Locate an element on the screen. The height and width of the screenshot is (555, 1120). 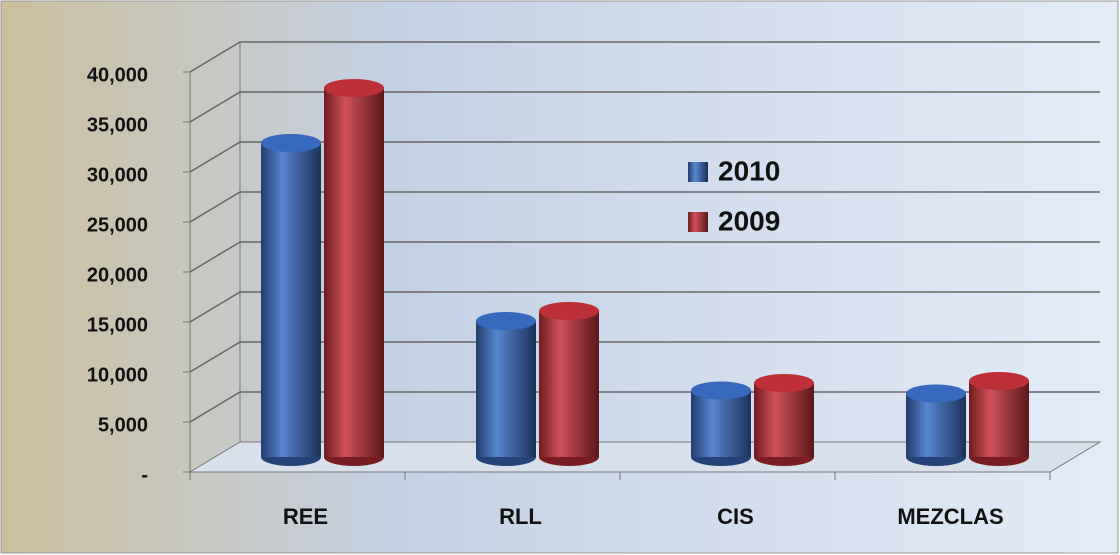
y-tick-label: 20,000 is located at coordinates (117, 275).